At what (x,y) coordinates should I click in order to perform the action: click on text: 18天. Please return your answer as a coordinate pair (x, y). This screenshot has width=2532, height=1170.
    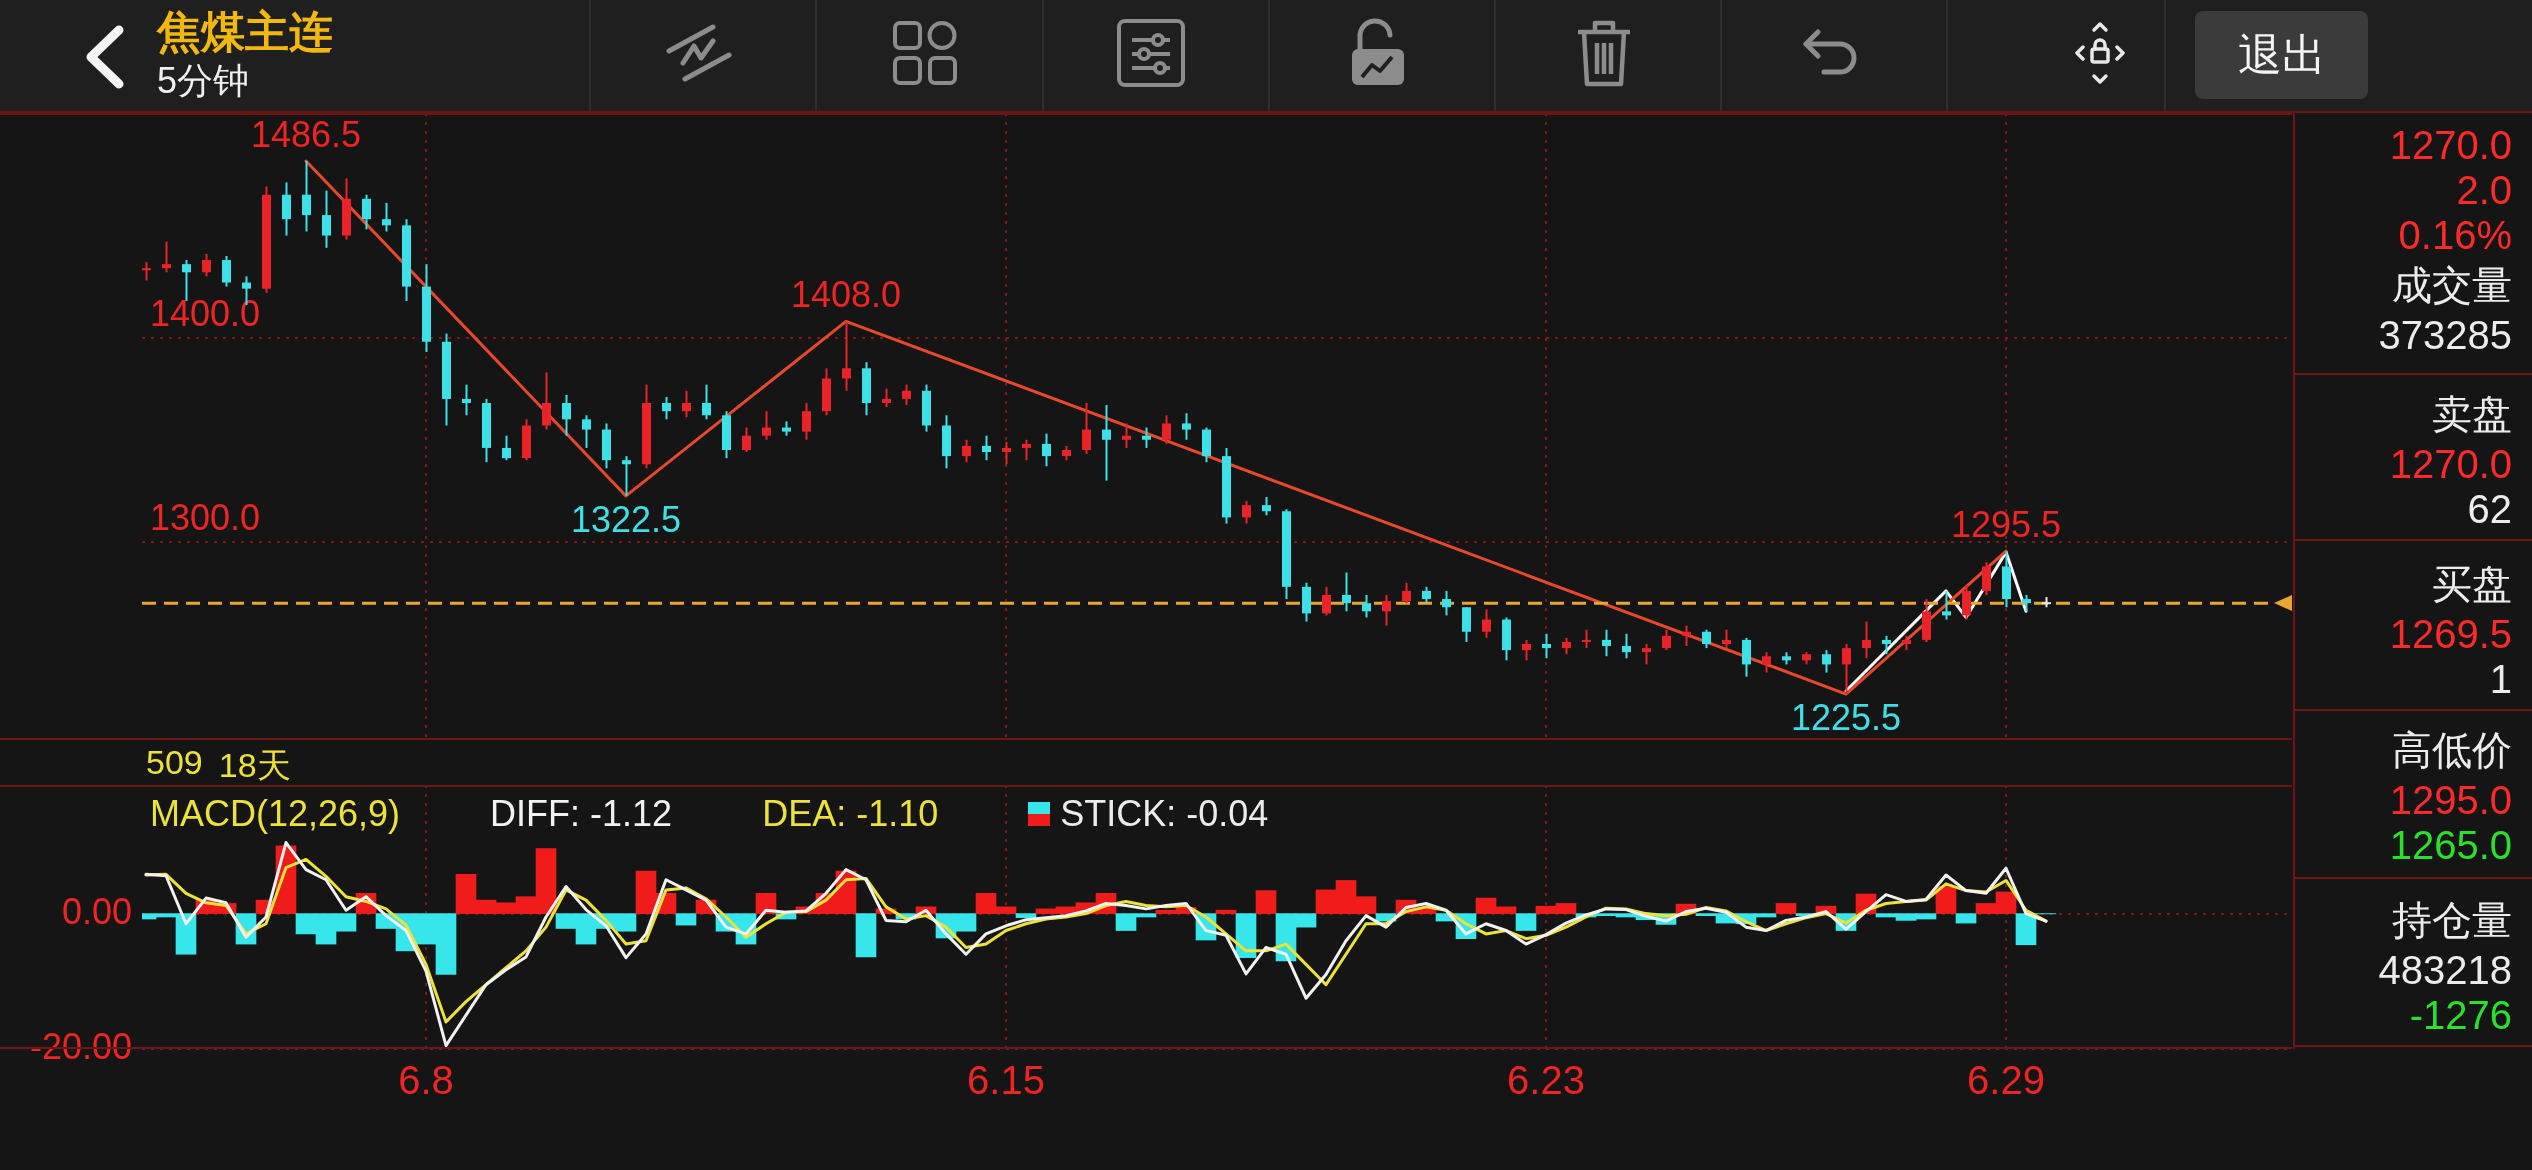
    Looking at the image, I should click on (254, 765).